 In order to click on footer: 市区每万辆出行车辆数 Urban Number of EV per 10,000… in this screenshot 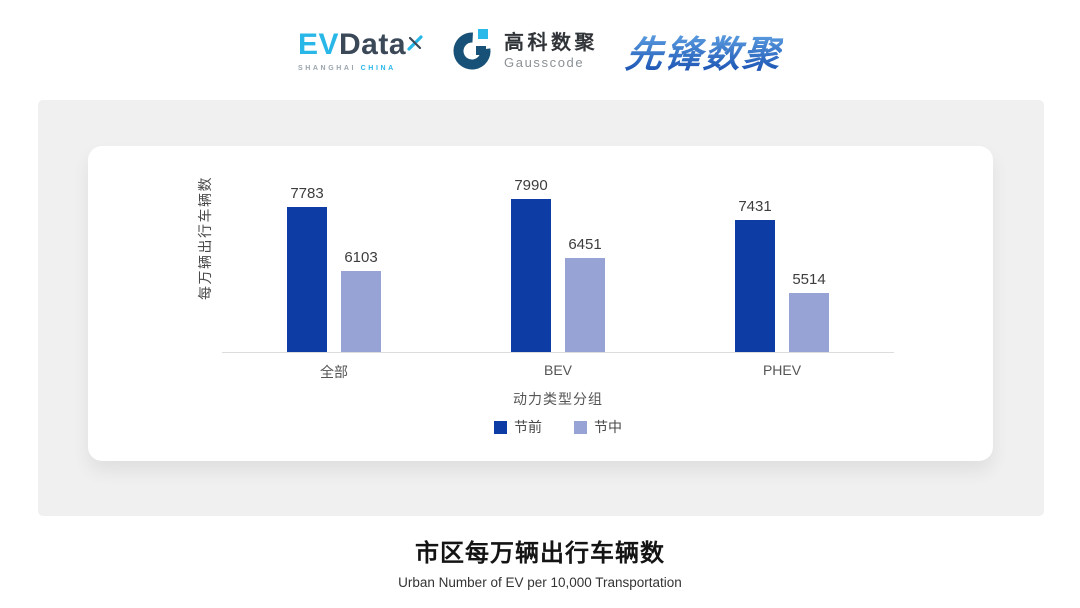, I will do `click(540, 561)`.